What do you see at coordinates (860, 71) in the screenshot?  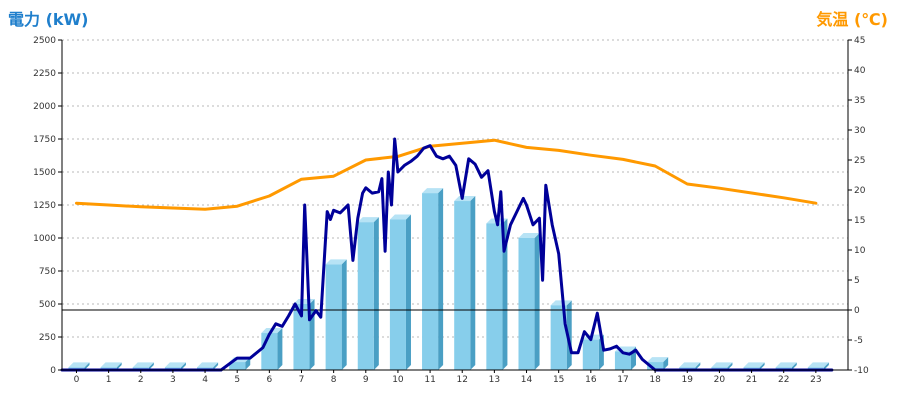 I see `right-tick-label: 40` at bounding box center [860, 71].